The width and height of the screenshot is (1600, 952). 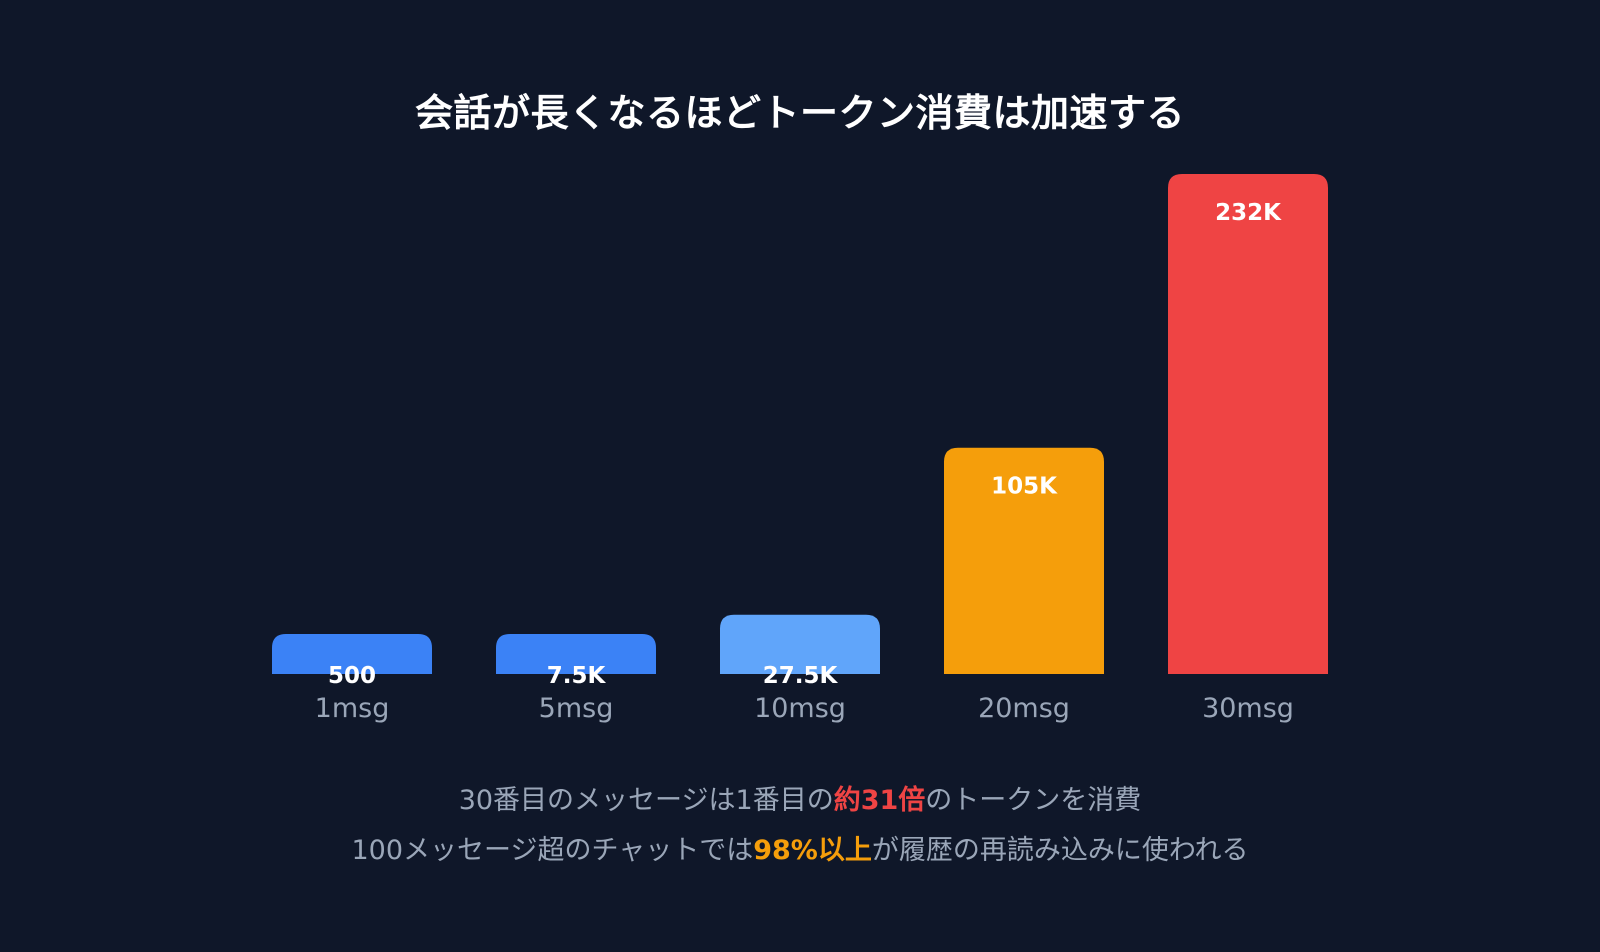 I want to click on value-label-5msg: 7.5K, so click(x=577, y=676).